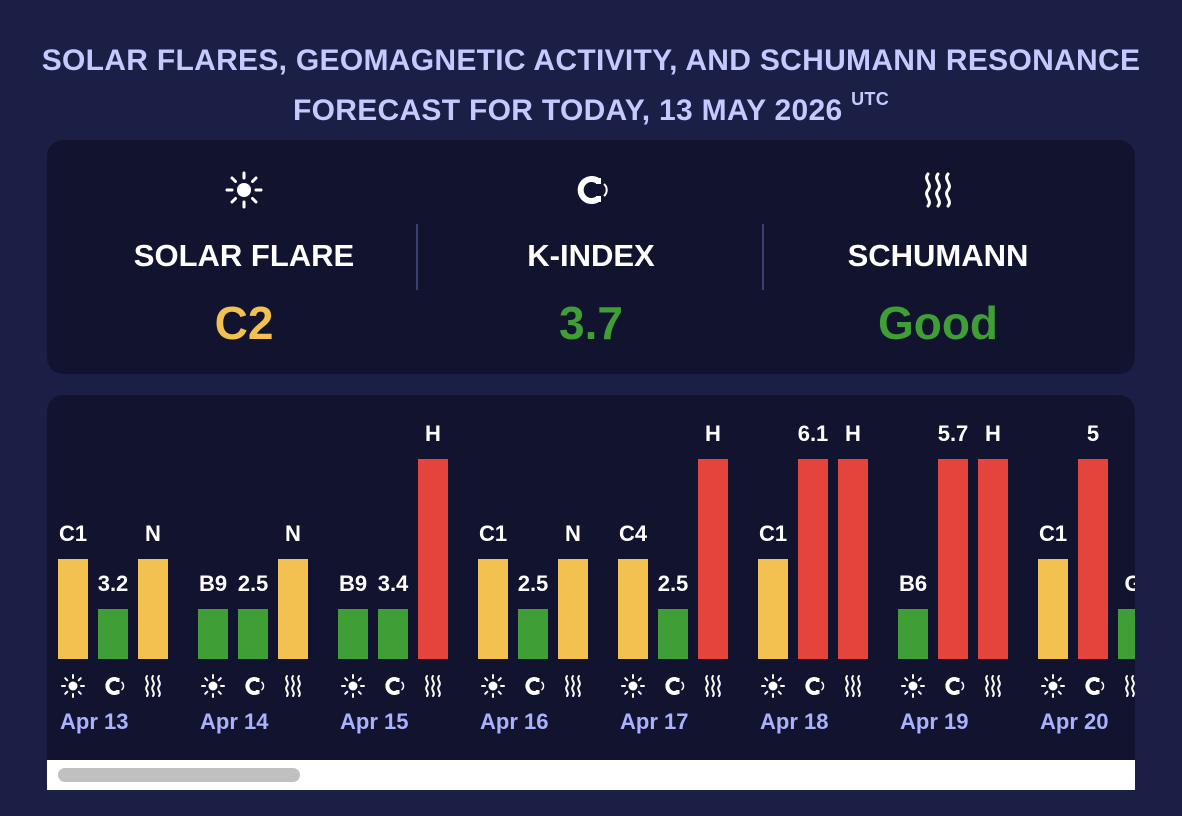  I want to click on schumann-summary: SCHUMANN Good, so click(938, 257).